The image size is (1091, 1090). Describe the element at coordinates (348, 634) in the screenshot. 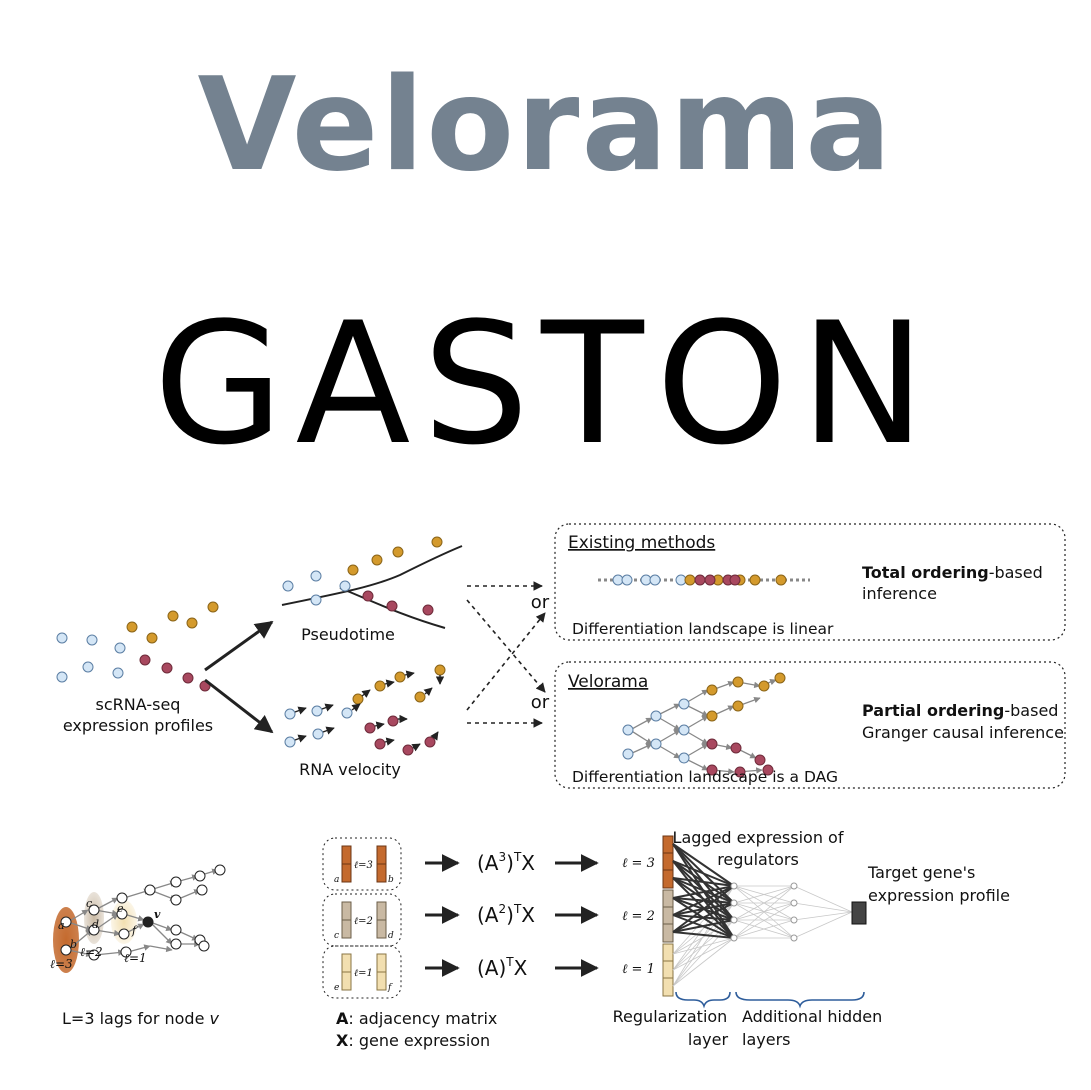

I see `pseudotime-label: Pseudotime` at that location.